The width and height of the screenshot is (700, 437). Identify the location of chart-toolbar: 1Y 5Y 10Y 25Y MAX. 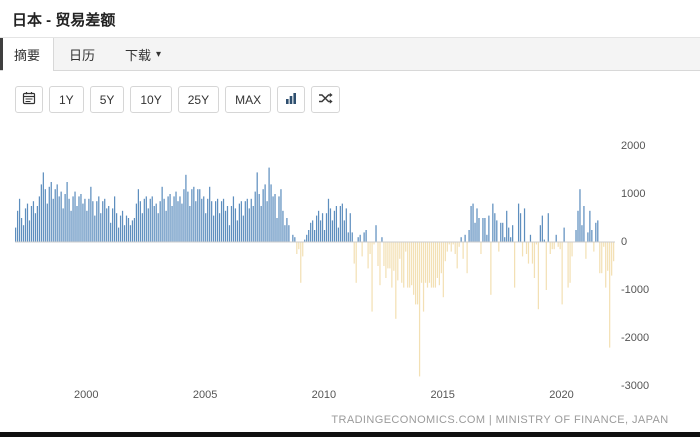
(350, 98).